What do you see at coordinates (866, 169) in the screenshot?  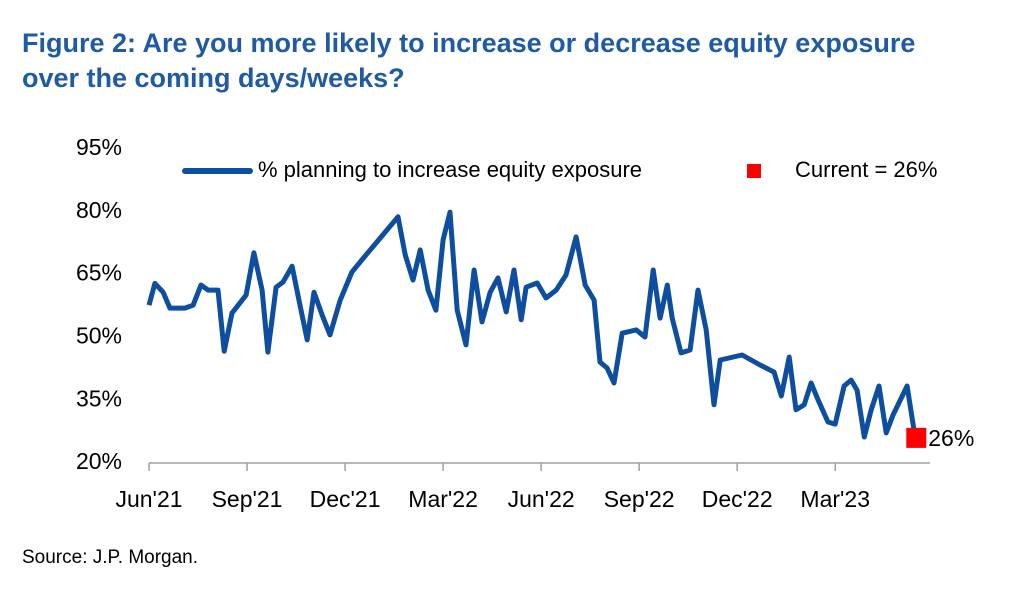 I see `legend-label: Current = 26%` at bounding box center [866, 169].